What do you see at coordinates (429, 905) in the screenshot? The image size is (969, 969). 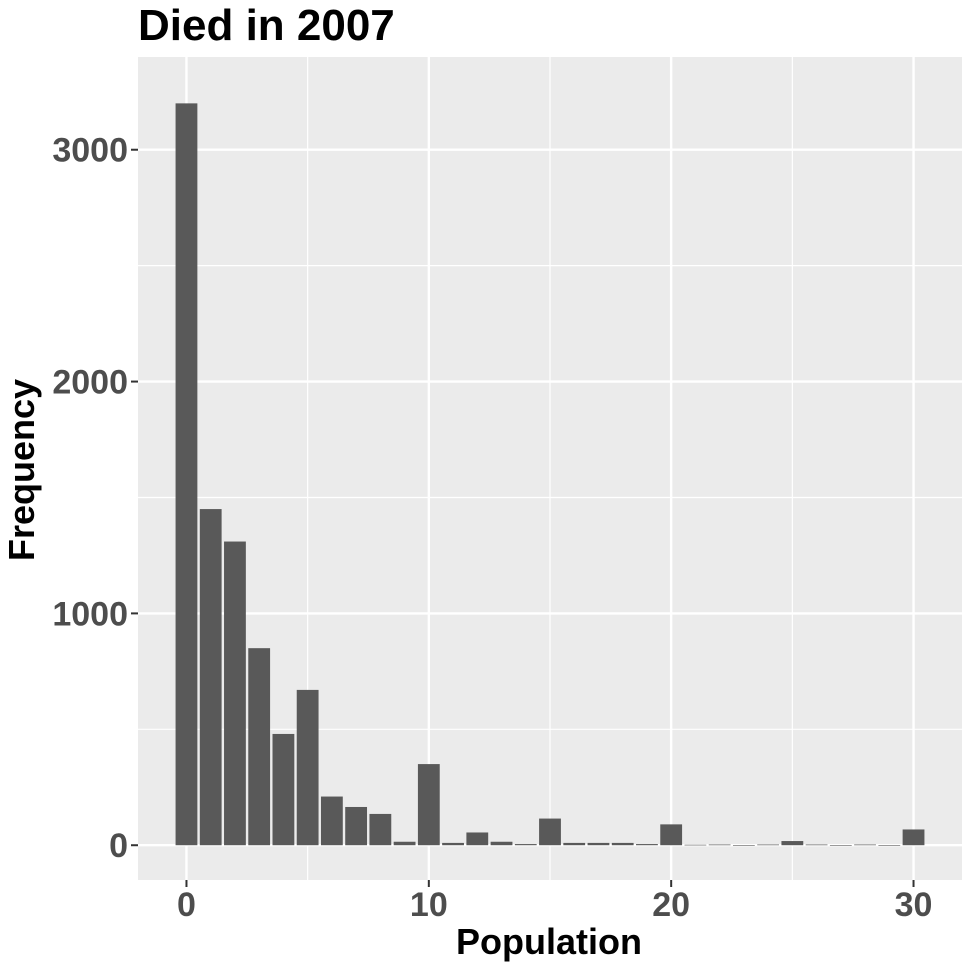 I see `x-tick-label: 10` at bounding box center [429, 905].